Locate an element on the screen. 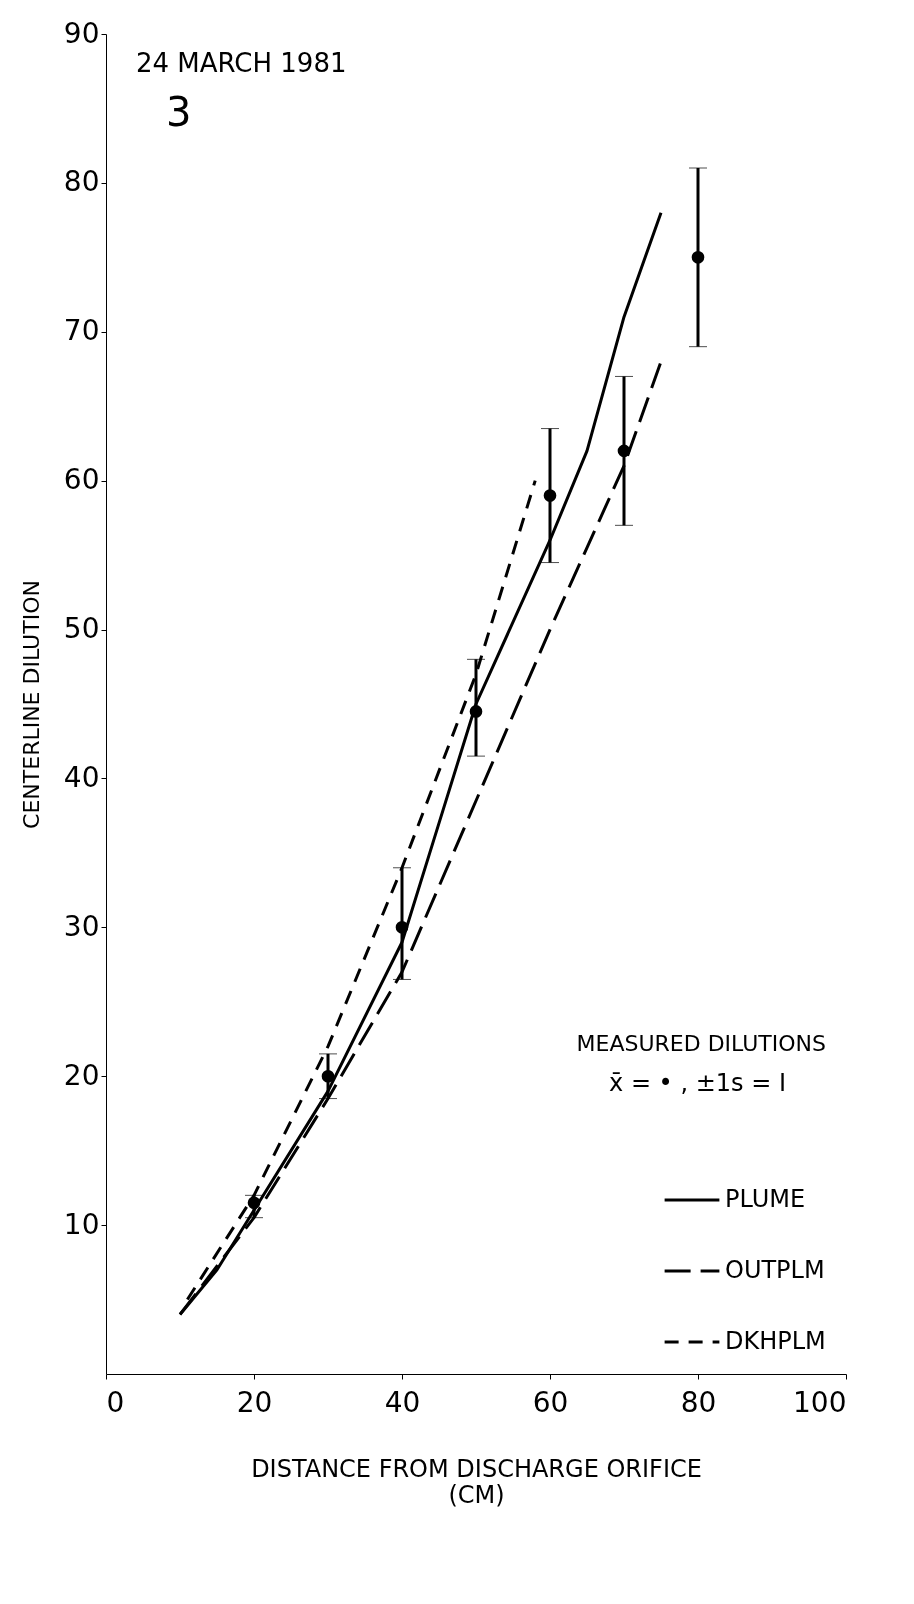 The height and width of the screenshot is (1604, 914). y-tick-label: 70 is located at coordinates (81, 331).